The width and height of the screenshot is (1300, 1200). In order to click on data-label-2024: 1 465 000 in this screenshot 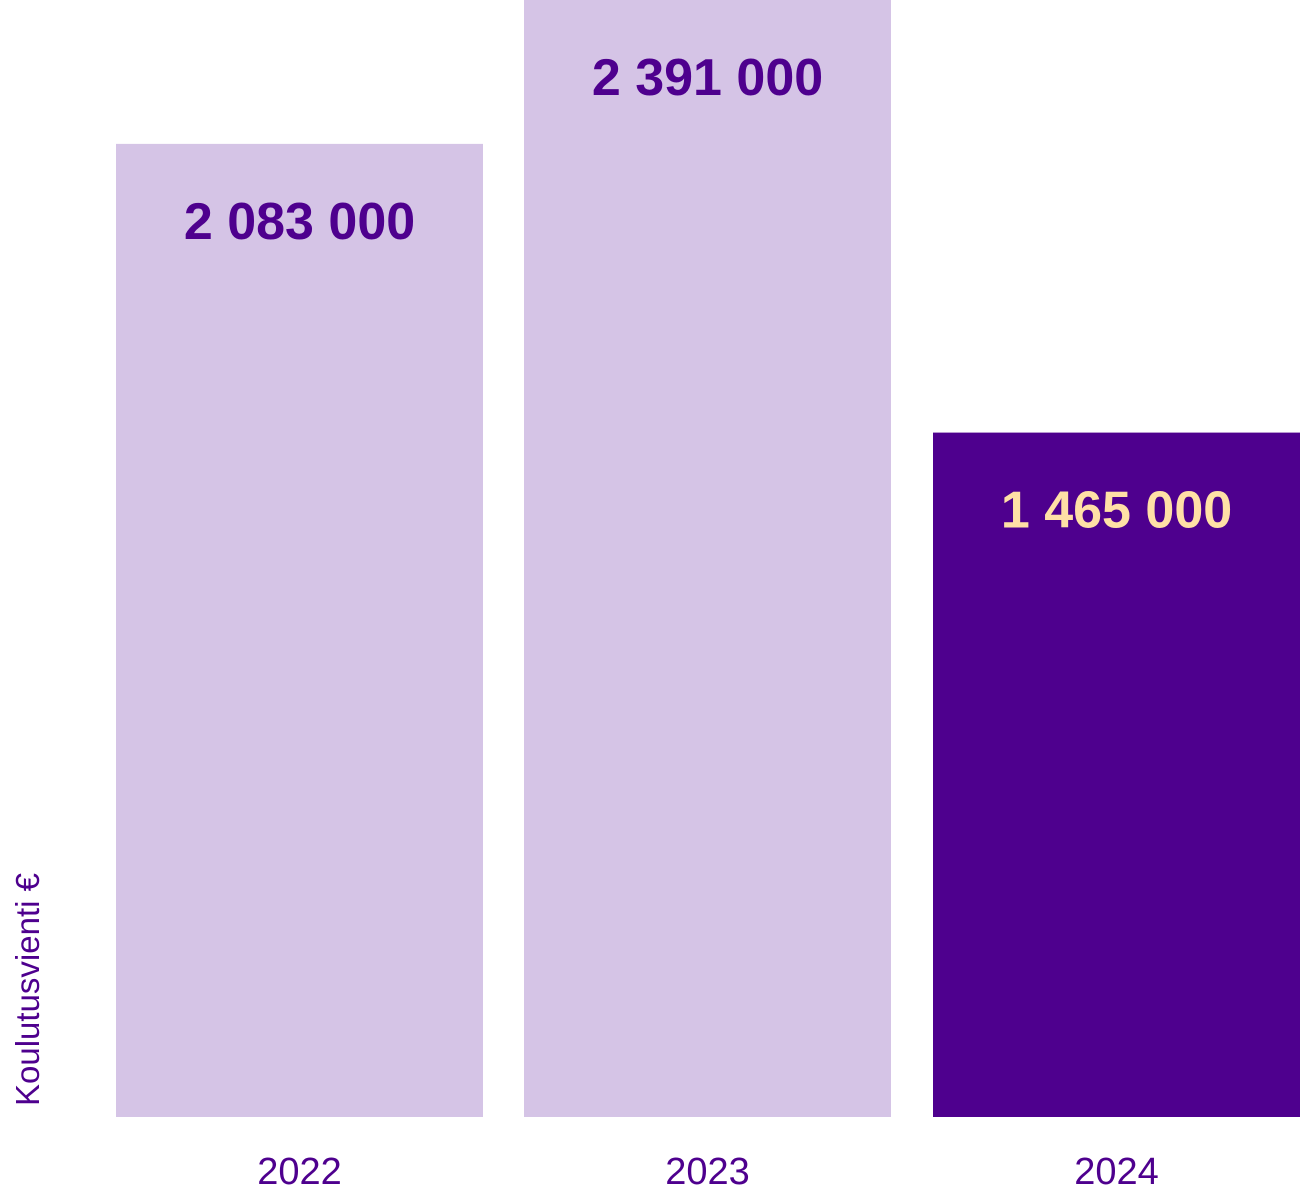, I will do `click(1116, 511)`.